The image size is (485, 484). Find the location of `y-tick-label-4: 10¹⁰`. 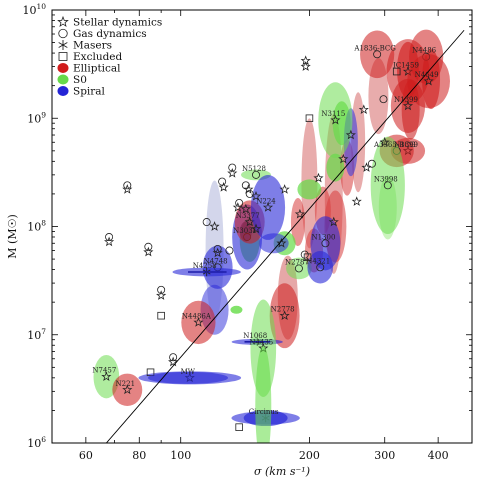

y-tick-label-4: 10¹⁰ is located at coordinates (34, 9).